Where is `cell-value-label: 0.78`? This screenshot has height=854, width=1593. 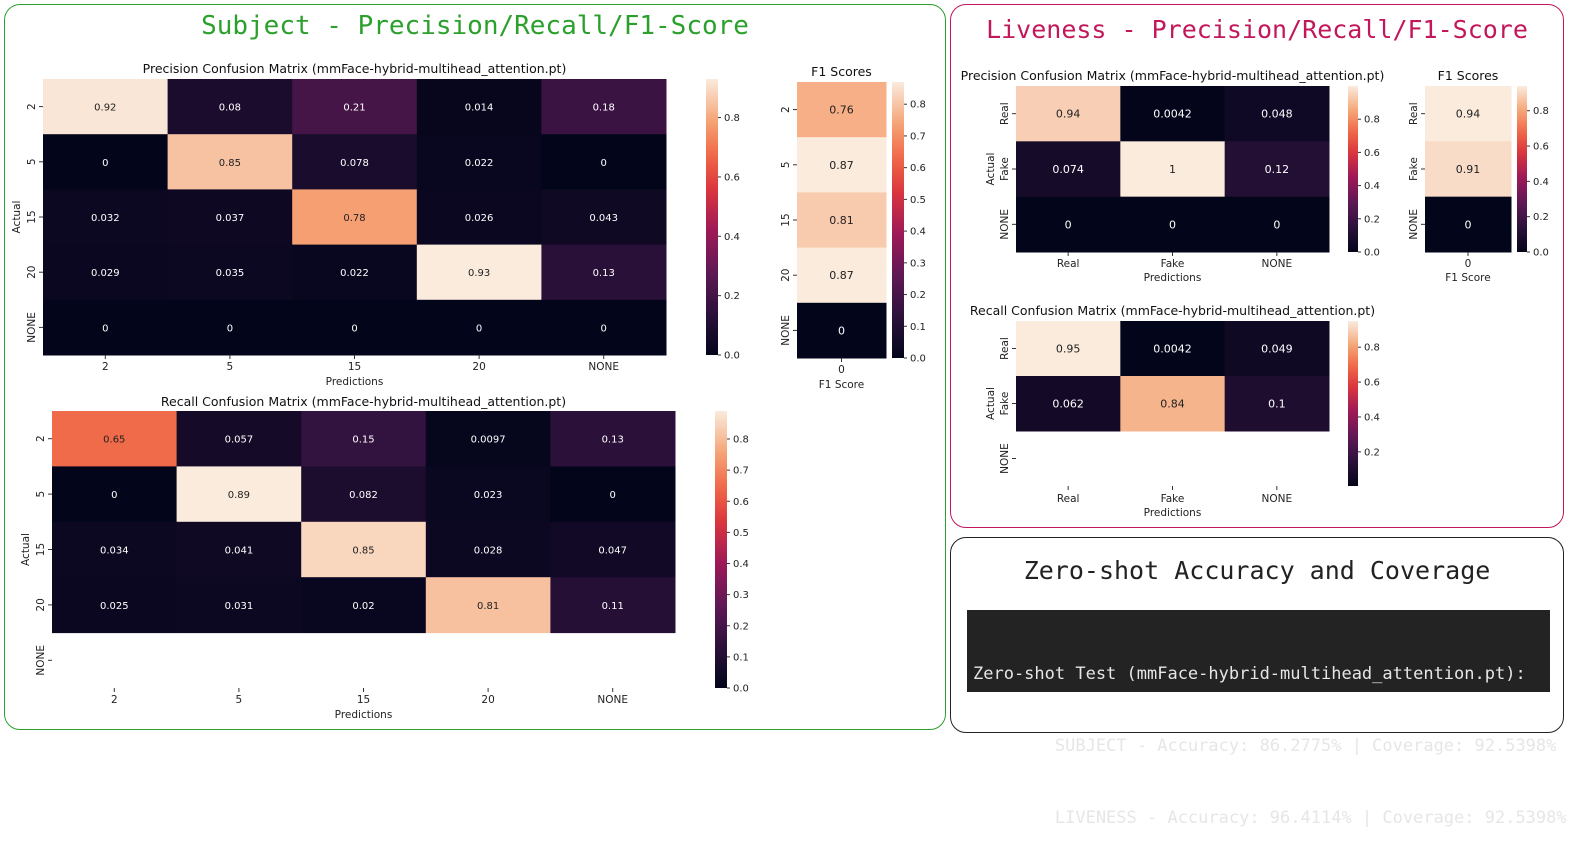
cell-value-label: 0.78 is located at coordinates (354, 218).